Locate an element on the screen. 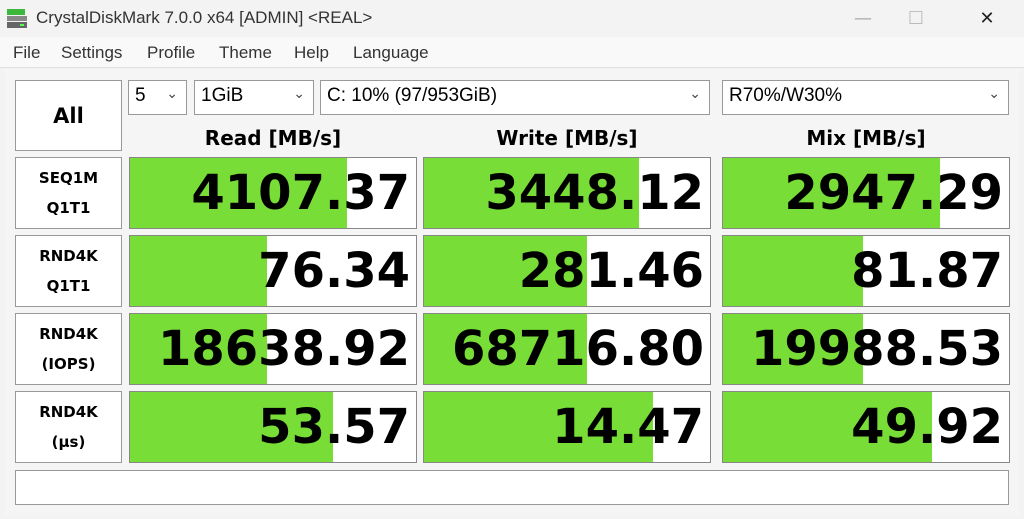 This screenshot has height=519, width=1024. mix-result-value: 49.92 is located at coordinates (927, 427).